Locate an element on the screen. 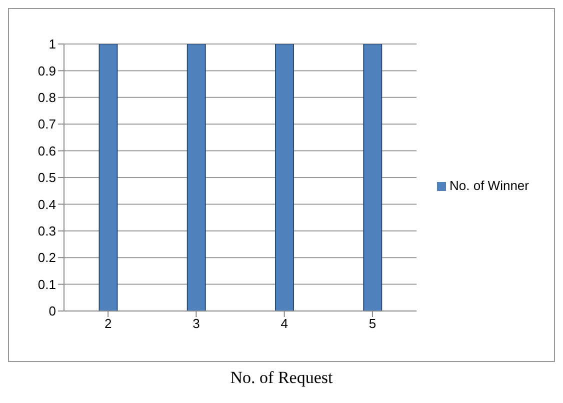 The image size is (563, 403). x-axis-title: No. of Request is located at coordinates (281, 378).